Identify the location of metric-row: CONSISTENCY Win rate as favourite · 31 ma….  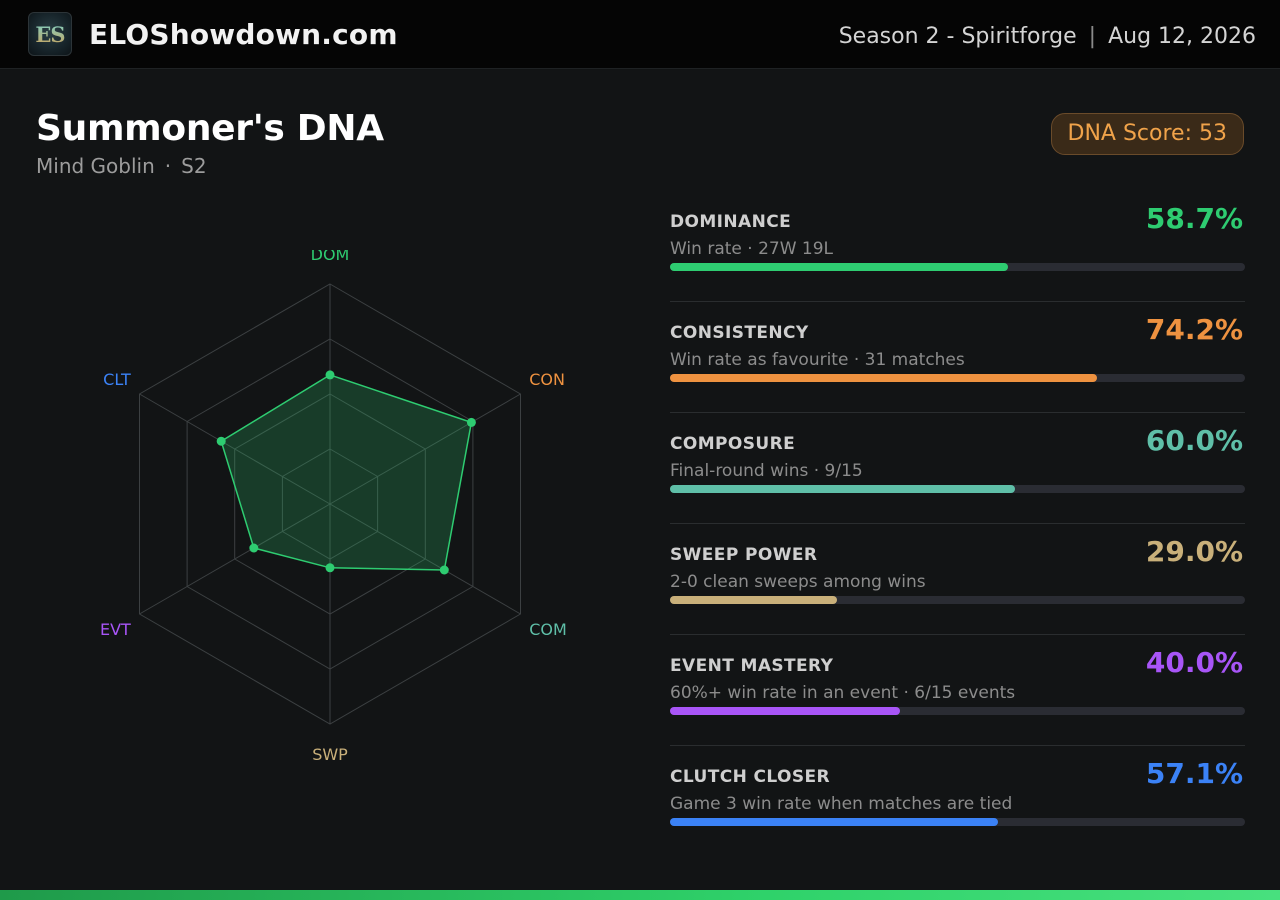
(957, 367).